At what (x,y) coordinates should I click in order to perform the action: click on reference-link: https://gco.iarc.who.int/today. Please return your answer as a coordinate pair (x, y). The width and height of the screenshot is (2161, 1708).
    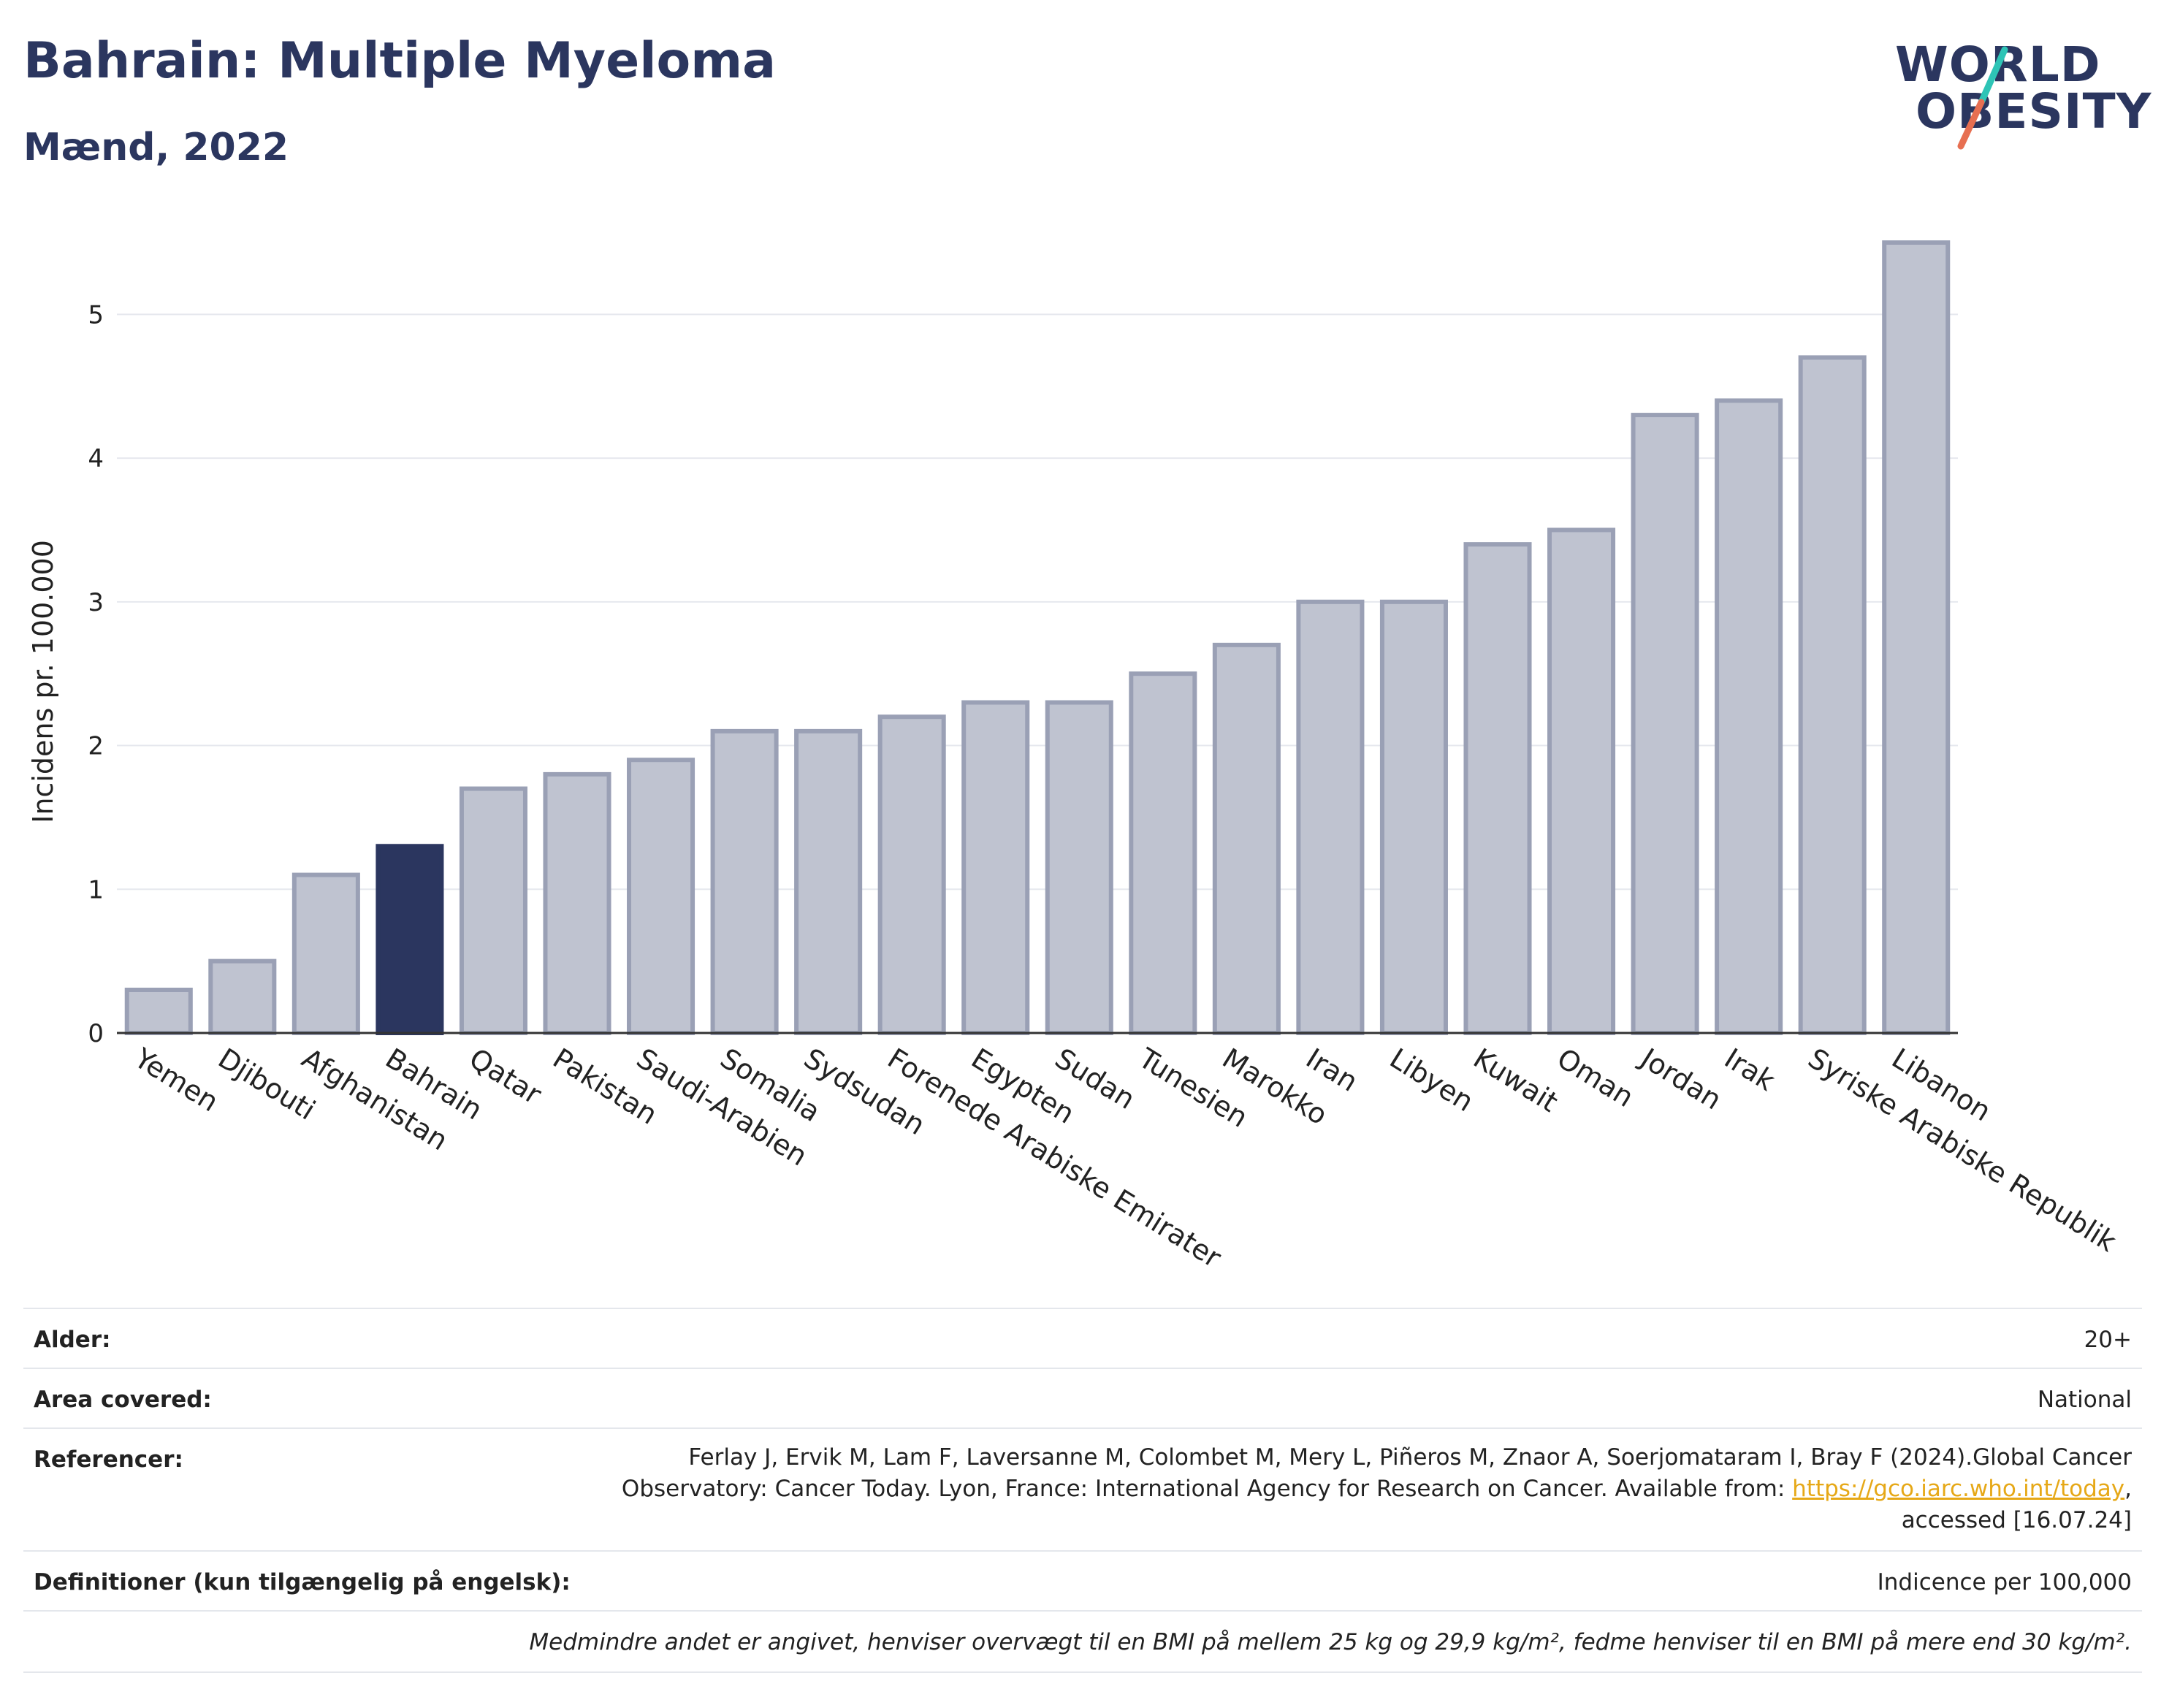
    Looking at the image, I should click on (1958, 1489).